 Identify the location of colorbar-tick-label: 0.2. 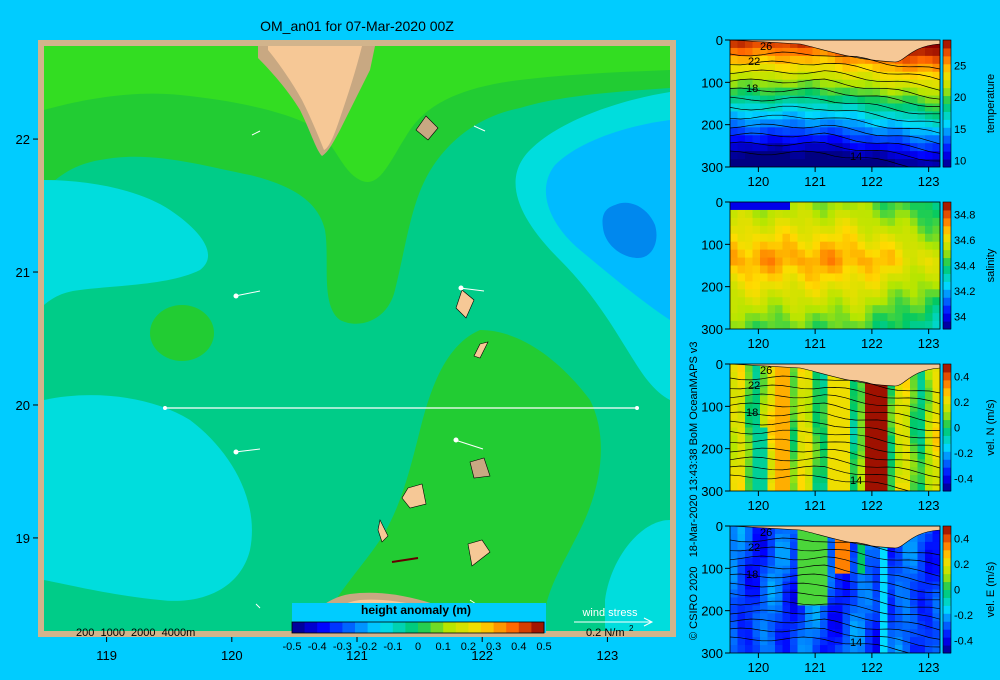
(468, 647).